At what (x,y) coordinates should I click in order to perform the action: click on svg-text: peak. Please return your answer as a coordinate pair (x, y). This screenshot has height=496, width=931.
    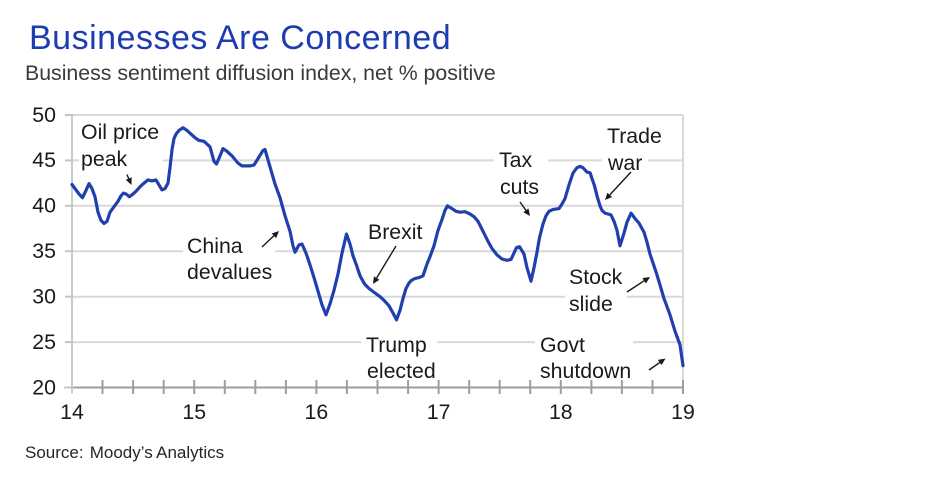
    Looking at the image, I should click on (104, 159).